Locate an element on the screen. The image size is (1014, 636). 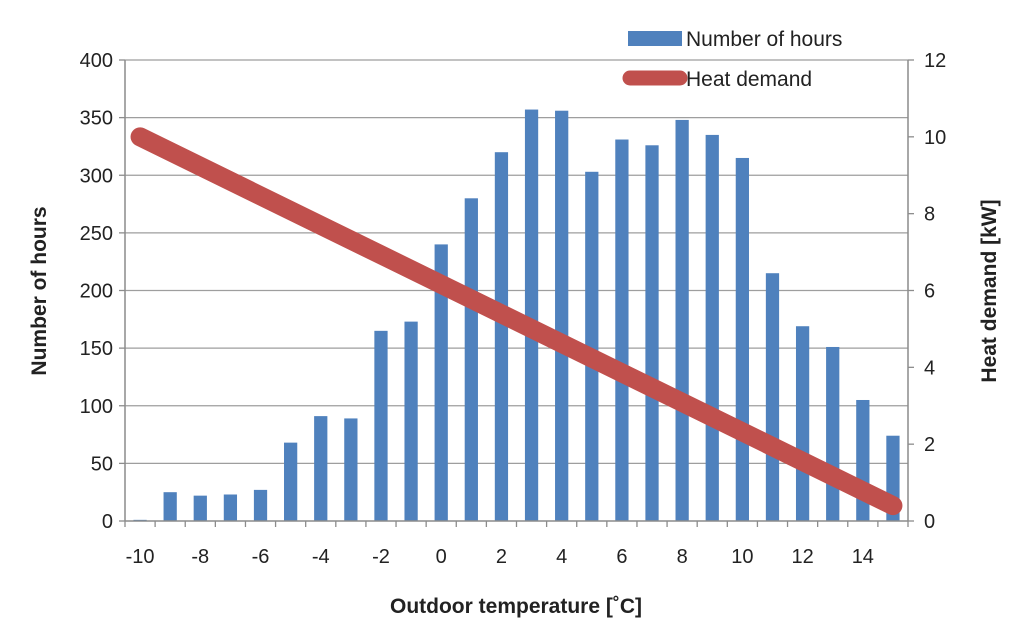
left-y-tick-label: 200 is located at coordinates (96, 292).